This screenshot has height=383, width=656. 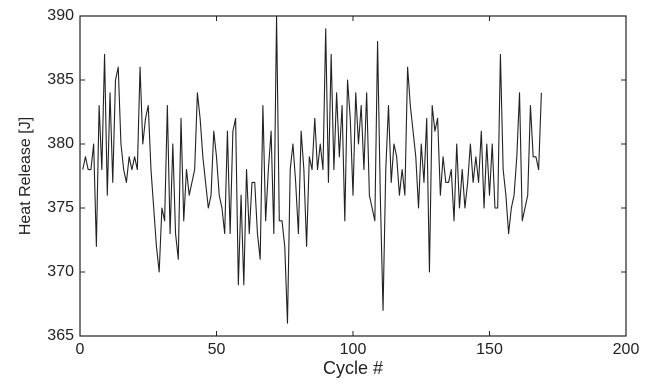 What do you see at coordinates (217, 349) in the screenshot?
I see `x-tick-label: 50` at bounding box center [217, 349].